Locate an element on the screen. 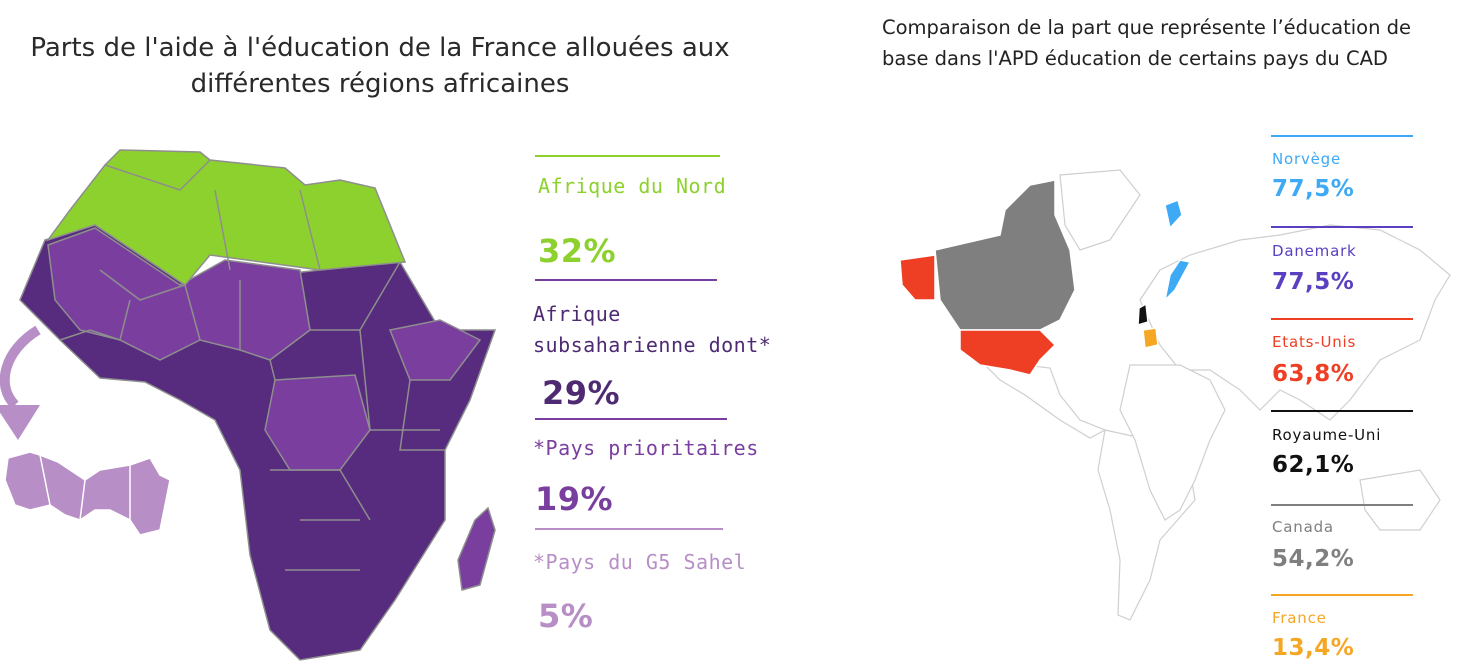 The image size is (1472, 670). central-america-shape is located at coordinates (1042, 399).